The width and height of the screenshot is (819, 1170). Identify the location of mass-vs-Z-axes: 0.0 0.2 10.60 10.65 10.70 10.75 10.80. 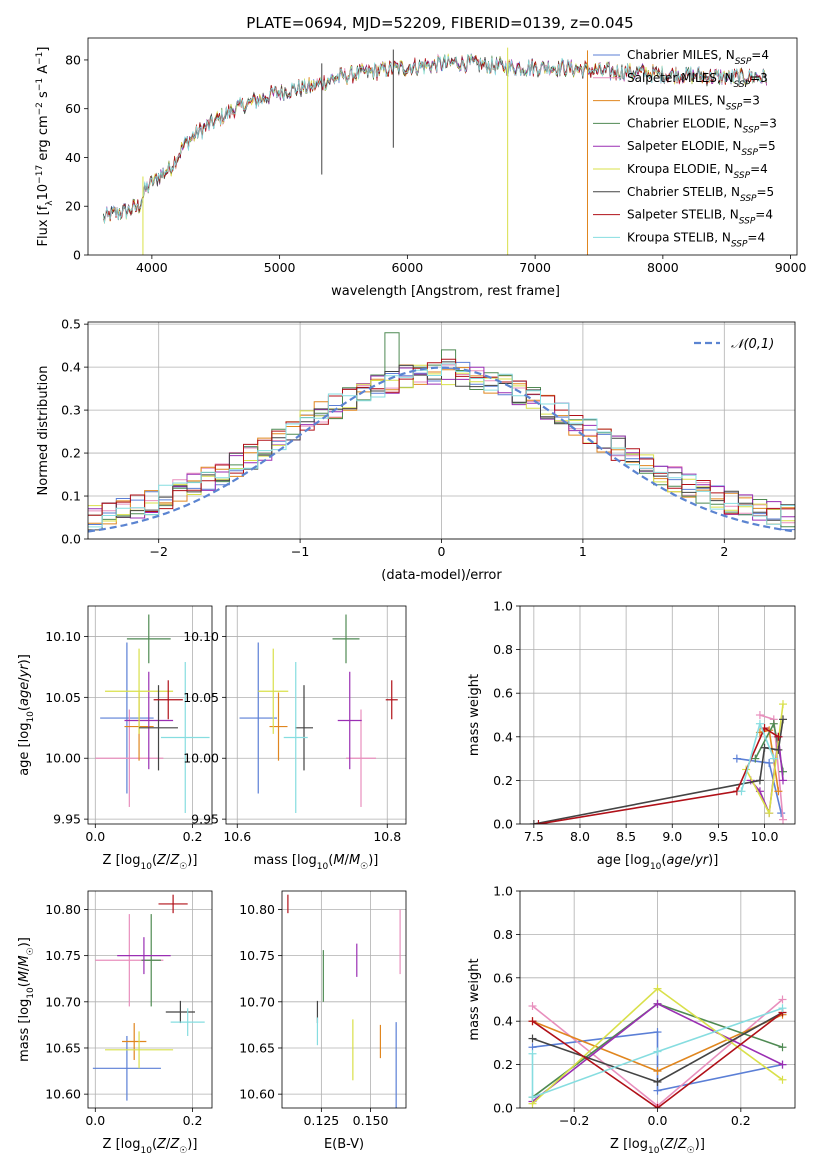
(128, 1009).